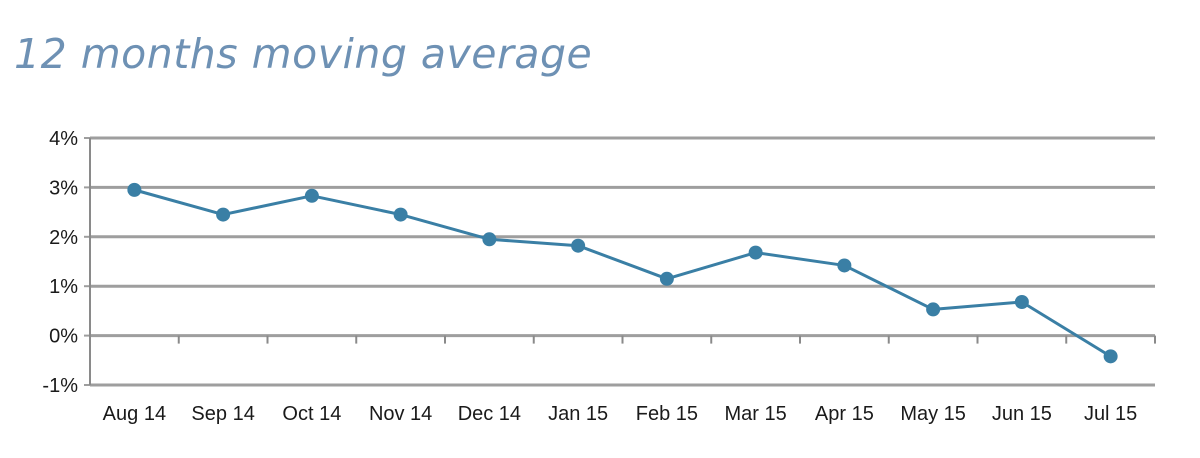 The image size is (1200, 458). Describe the element at coordinates (60, 262) in the screenshot. I see `y-axis-tick-labels: -1% 0% 1% 2% 3% 4%` at that location.